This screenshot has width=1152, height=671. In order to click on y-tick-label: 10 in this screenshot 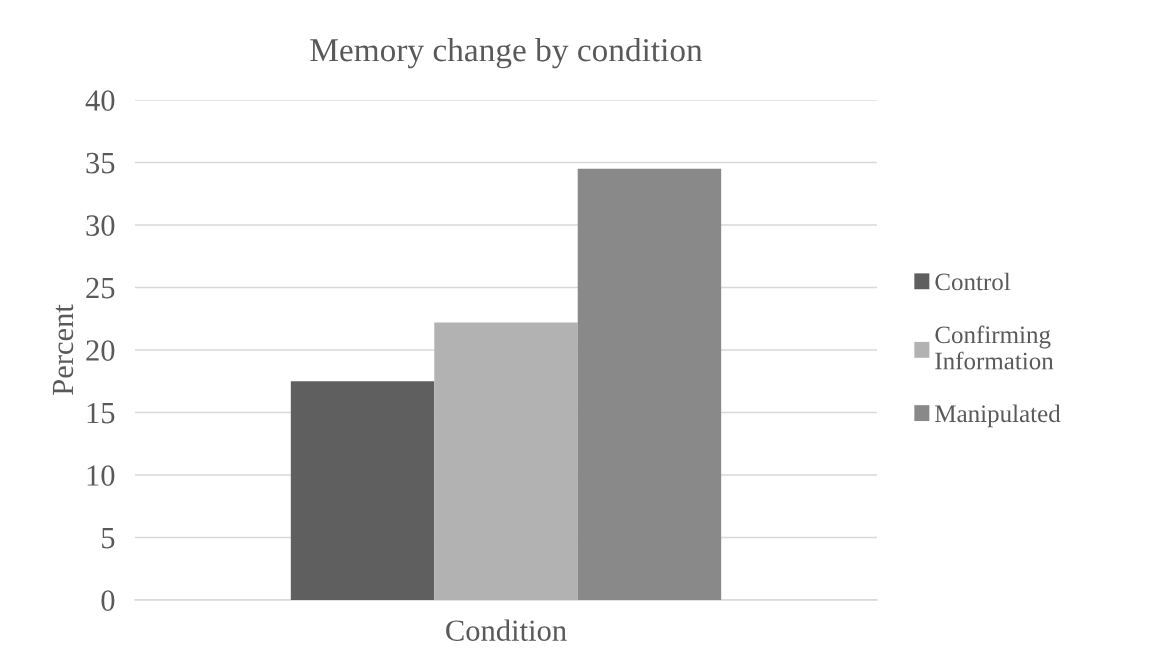, I will do `click(101, 475)`.